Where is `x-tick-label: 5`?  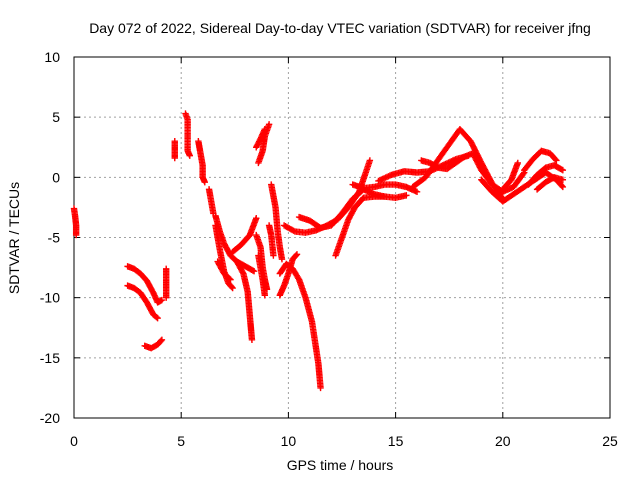 x-tick-label: 5 is located at coordinates (181, 441).